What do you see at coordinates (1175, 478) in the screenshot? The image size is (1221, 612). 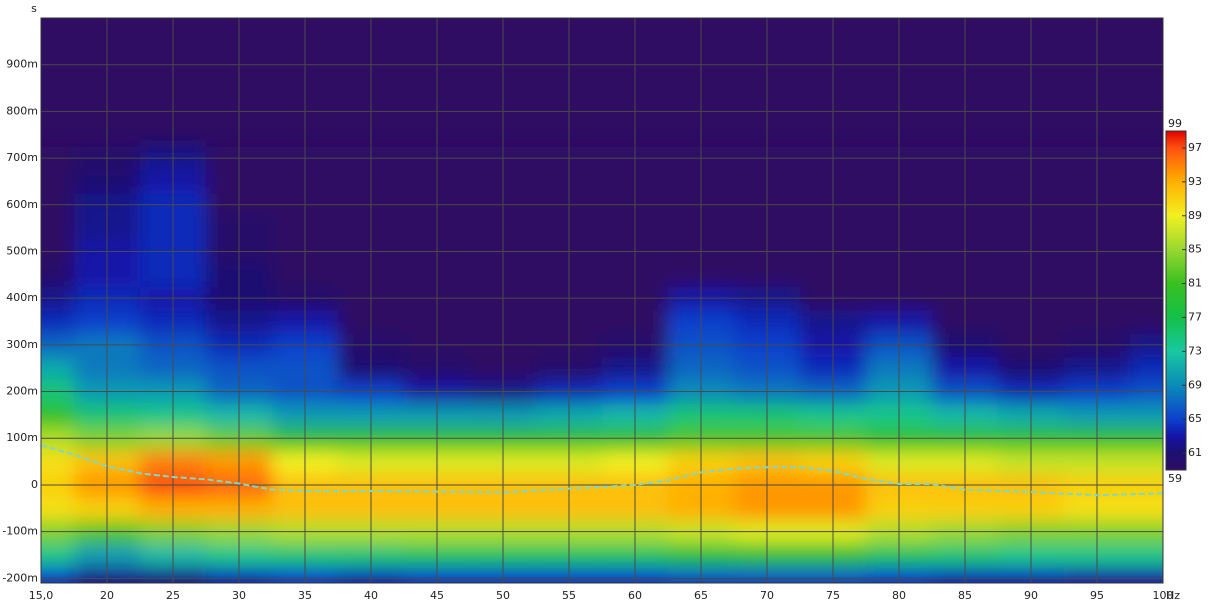 I see `colorbar-label: 59` at bounding box center [1175, 478].